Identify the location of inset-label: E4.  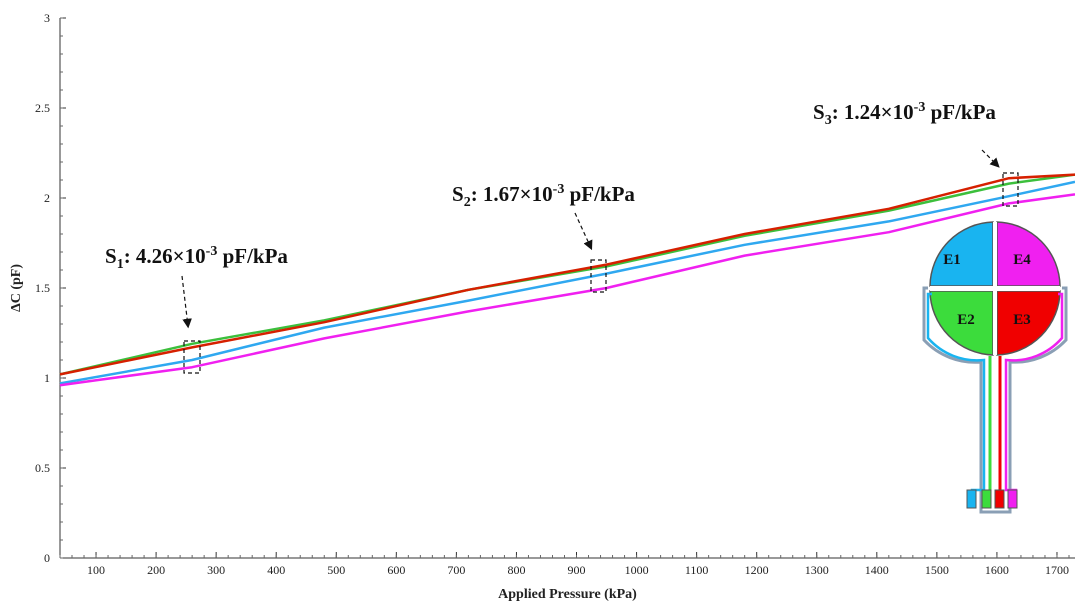
(1022, 260).